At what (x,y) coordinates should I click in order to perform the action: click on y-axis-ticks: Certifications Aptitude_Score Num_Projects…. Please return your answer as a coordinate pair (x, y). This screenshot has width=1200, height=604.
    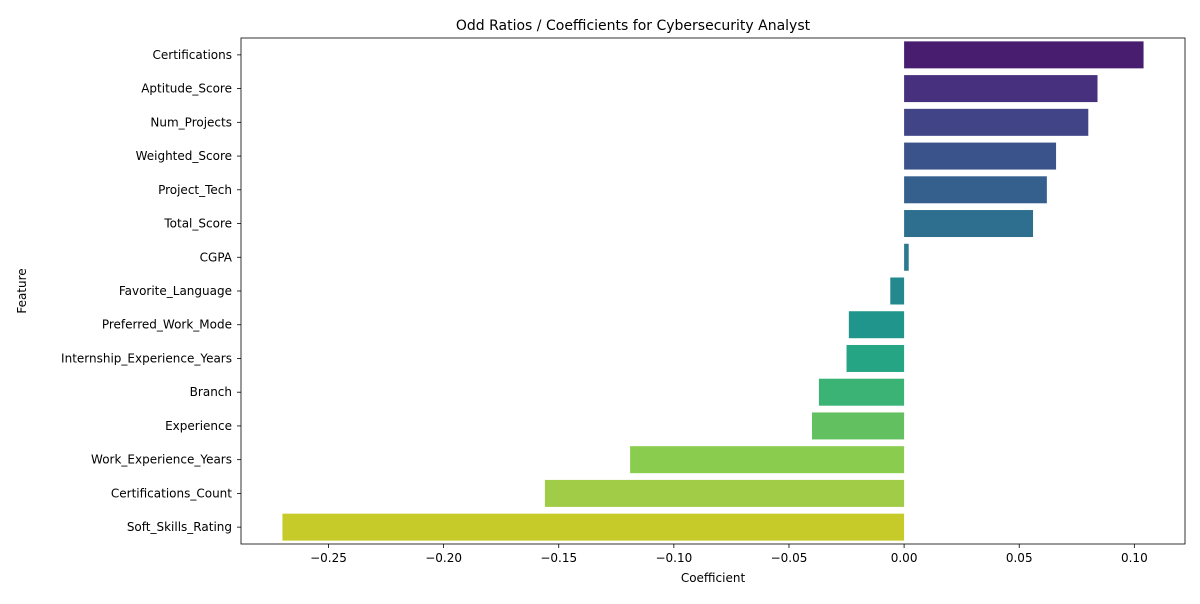
    Looking at the image, I should click on (151, 291).